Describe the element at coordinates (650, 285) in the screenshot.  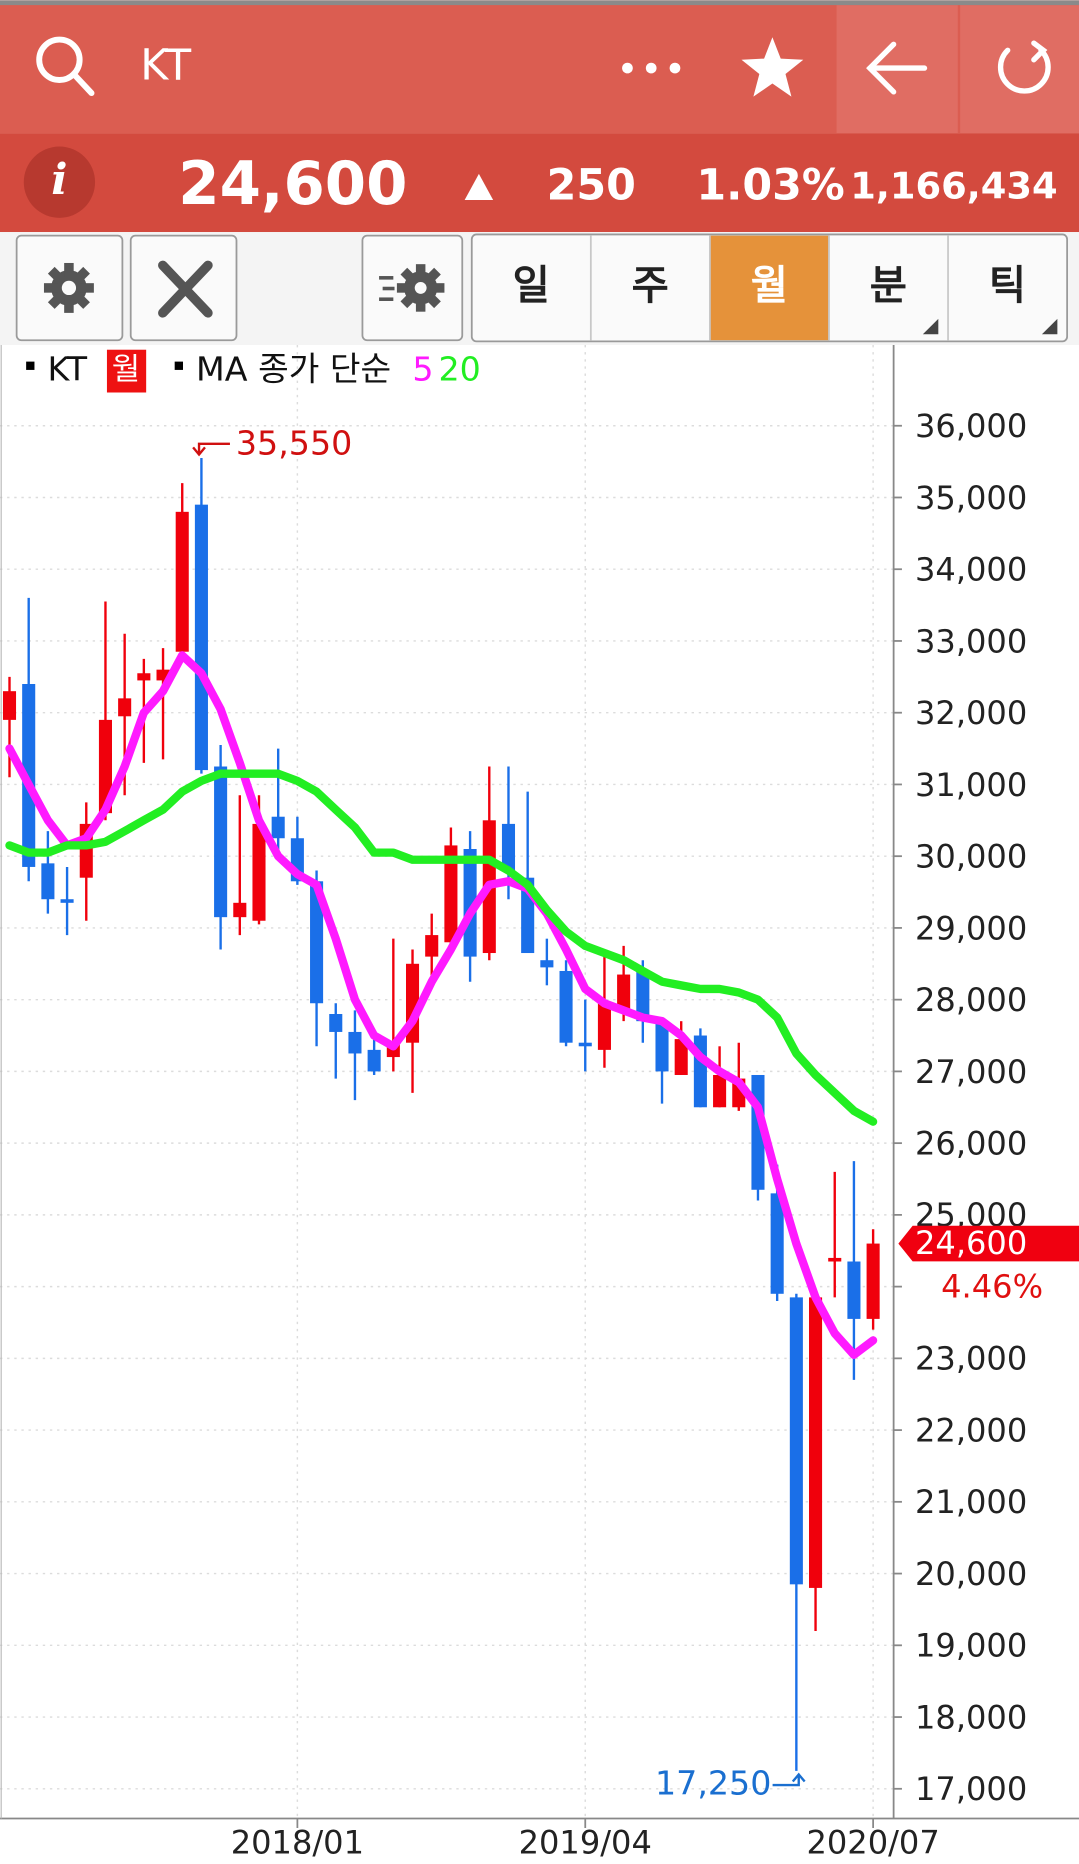
I see `tab-label: 주` at that location.